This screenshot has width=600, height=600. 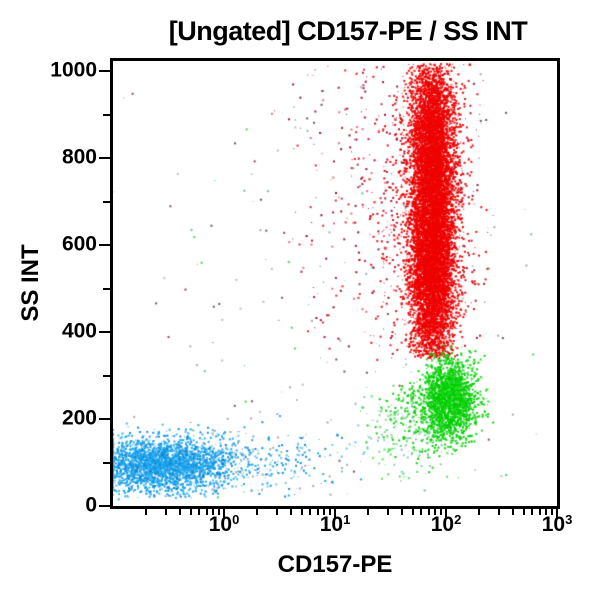 What do you see at coordinates (446, 524) in the screenshot?
I see `x-tick-label: 102` at bounding box center [446, 524].